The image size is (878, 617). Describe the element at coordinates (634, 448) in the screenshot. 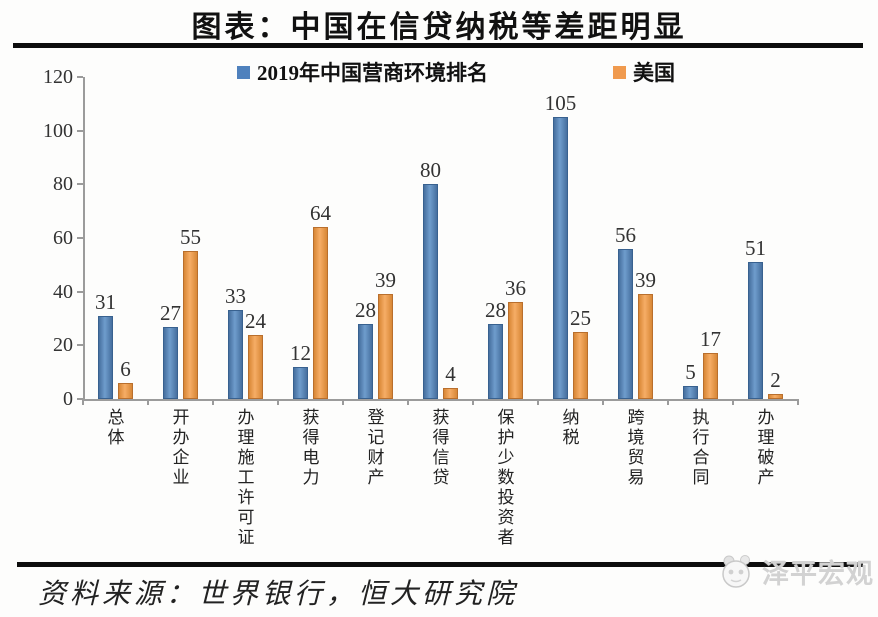

I see `x-axis-category-label: 跨境贸易` at that location.